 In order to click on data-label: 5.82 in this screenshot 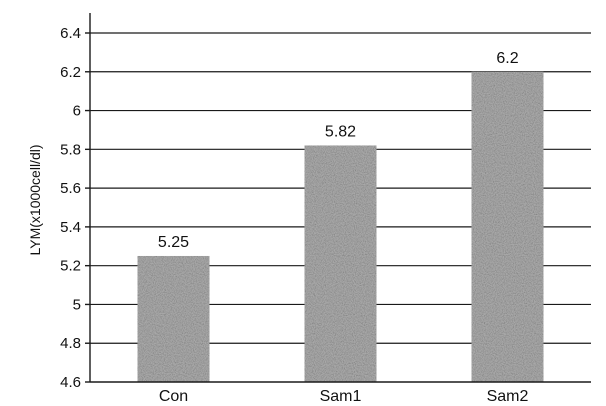, I will do `click(340, 131)`.